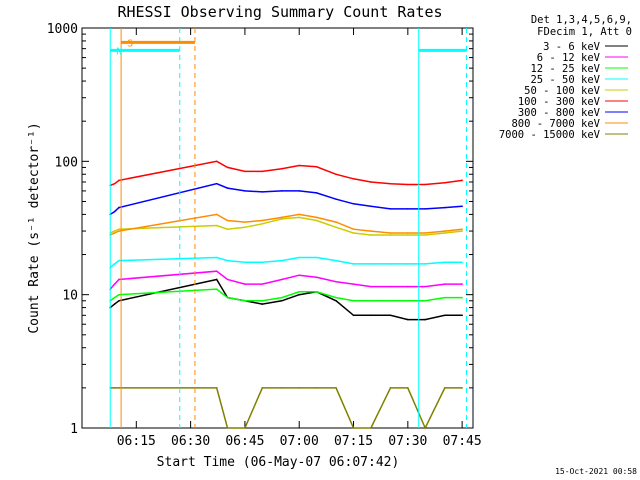  Describe the element at coordinates (462, 441) in the screenshot. I see `x-tick-label: 07:45` at that location.